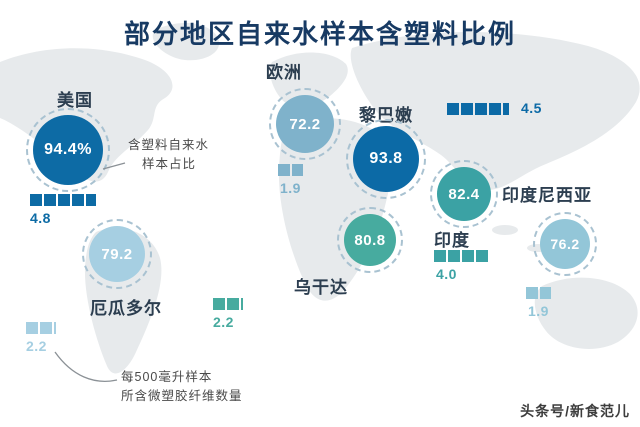 The width and height of the screenshot is (640, 427). What do you see at coordinates (63, 200) in the screenshot?
I see `fiber-bars-usa` at bounding box center [63, 200].